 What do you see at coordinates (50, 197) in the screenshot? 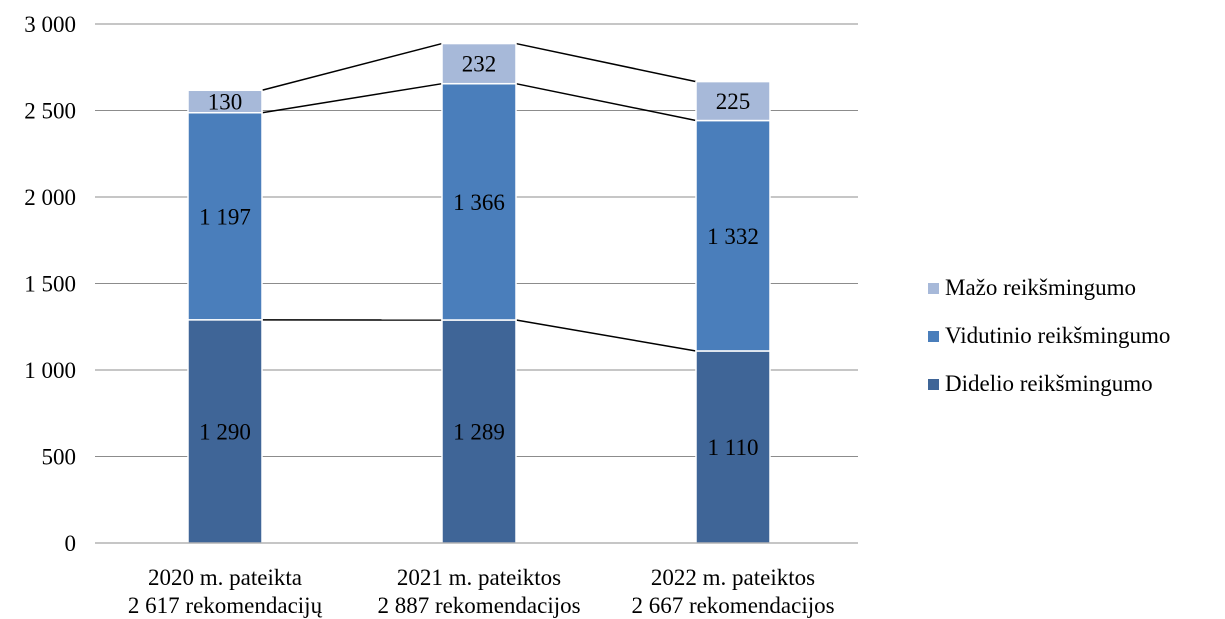
I see `y-tick-label: 2 000` at bounding box center [50, 197].